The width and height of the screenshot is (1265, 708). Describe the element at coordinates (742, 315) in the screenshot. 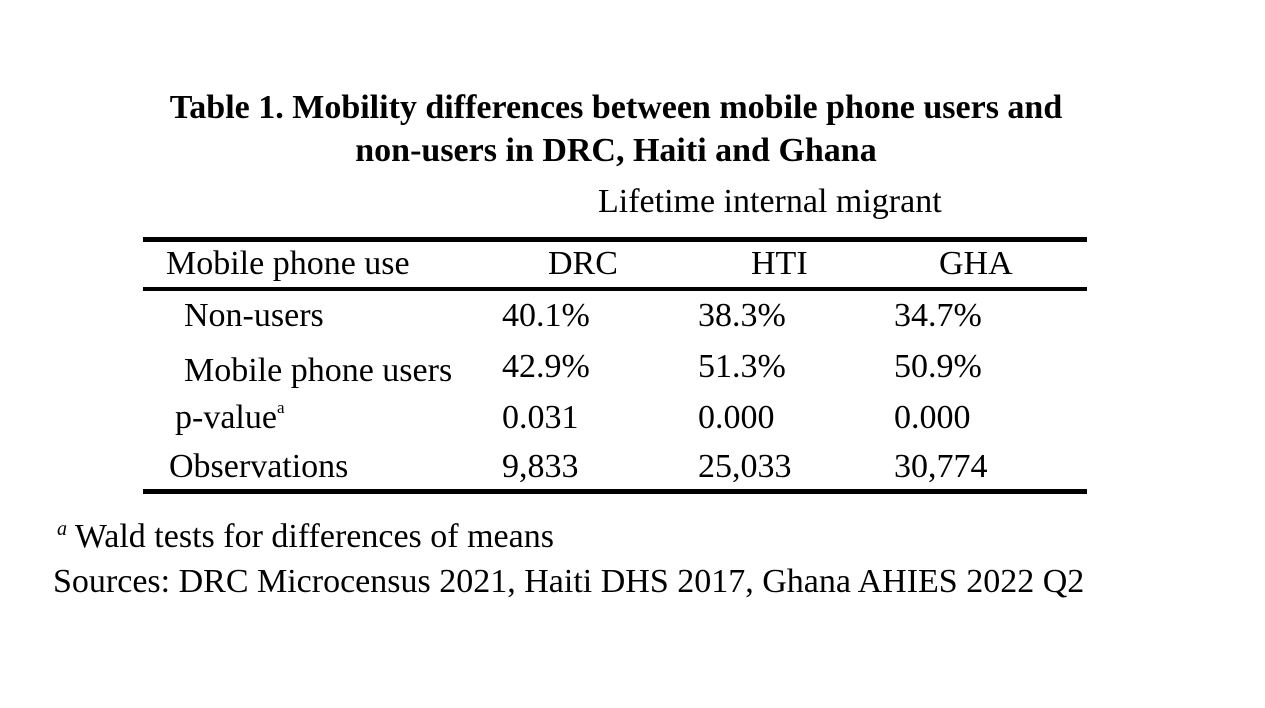

I see `cell-non-users-hti: 38.3%` at that location.